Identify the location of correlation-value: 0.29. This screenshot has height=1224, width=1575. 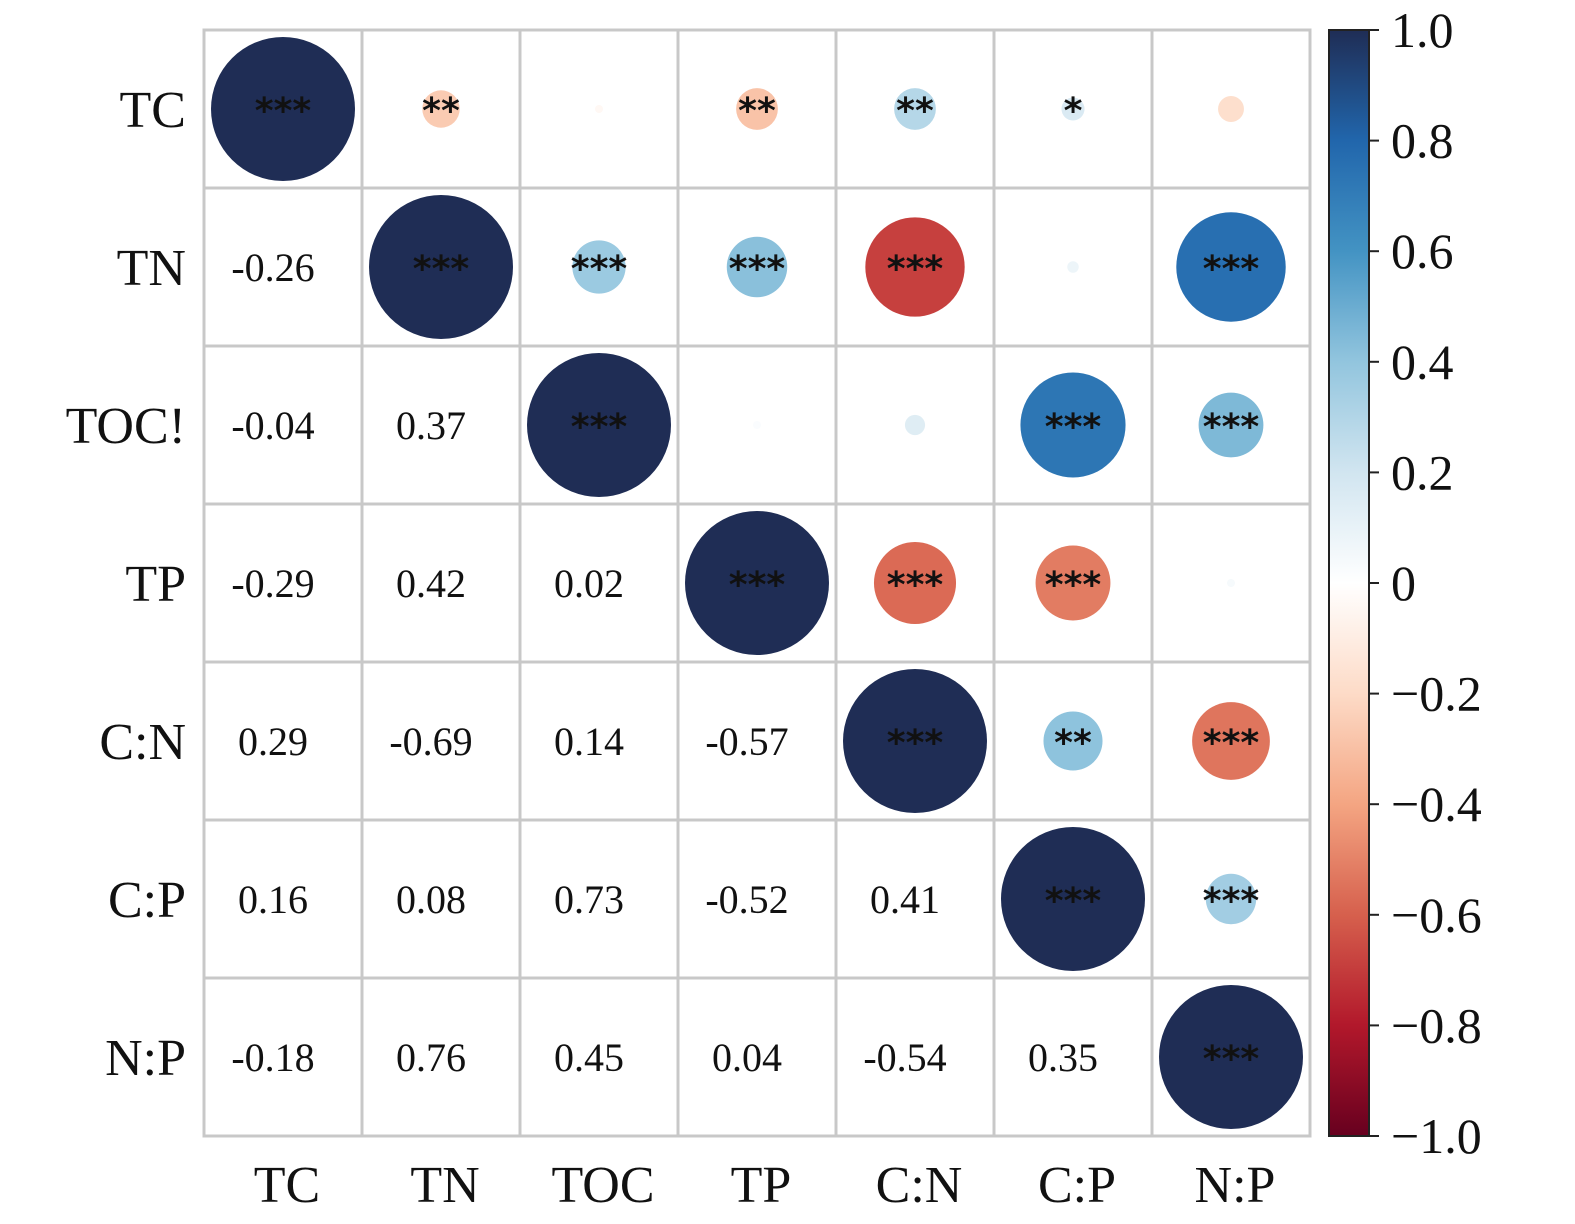
(273, 741).